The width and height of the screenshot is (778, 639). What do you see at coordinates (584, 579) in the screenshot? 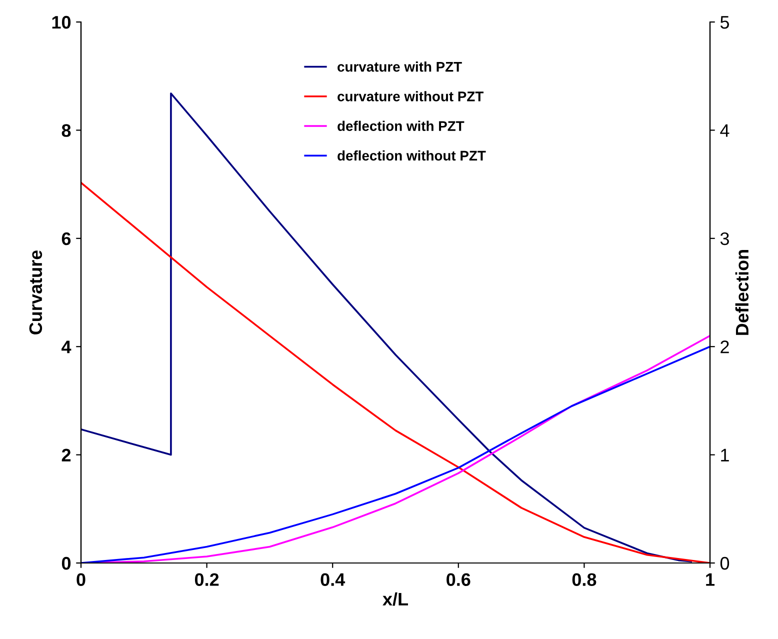
I see `x-tick-label: 0.8` at bounding box center [584, 579].